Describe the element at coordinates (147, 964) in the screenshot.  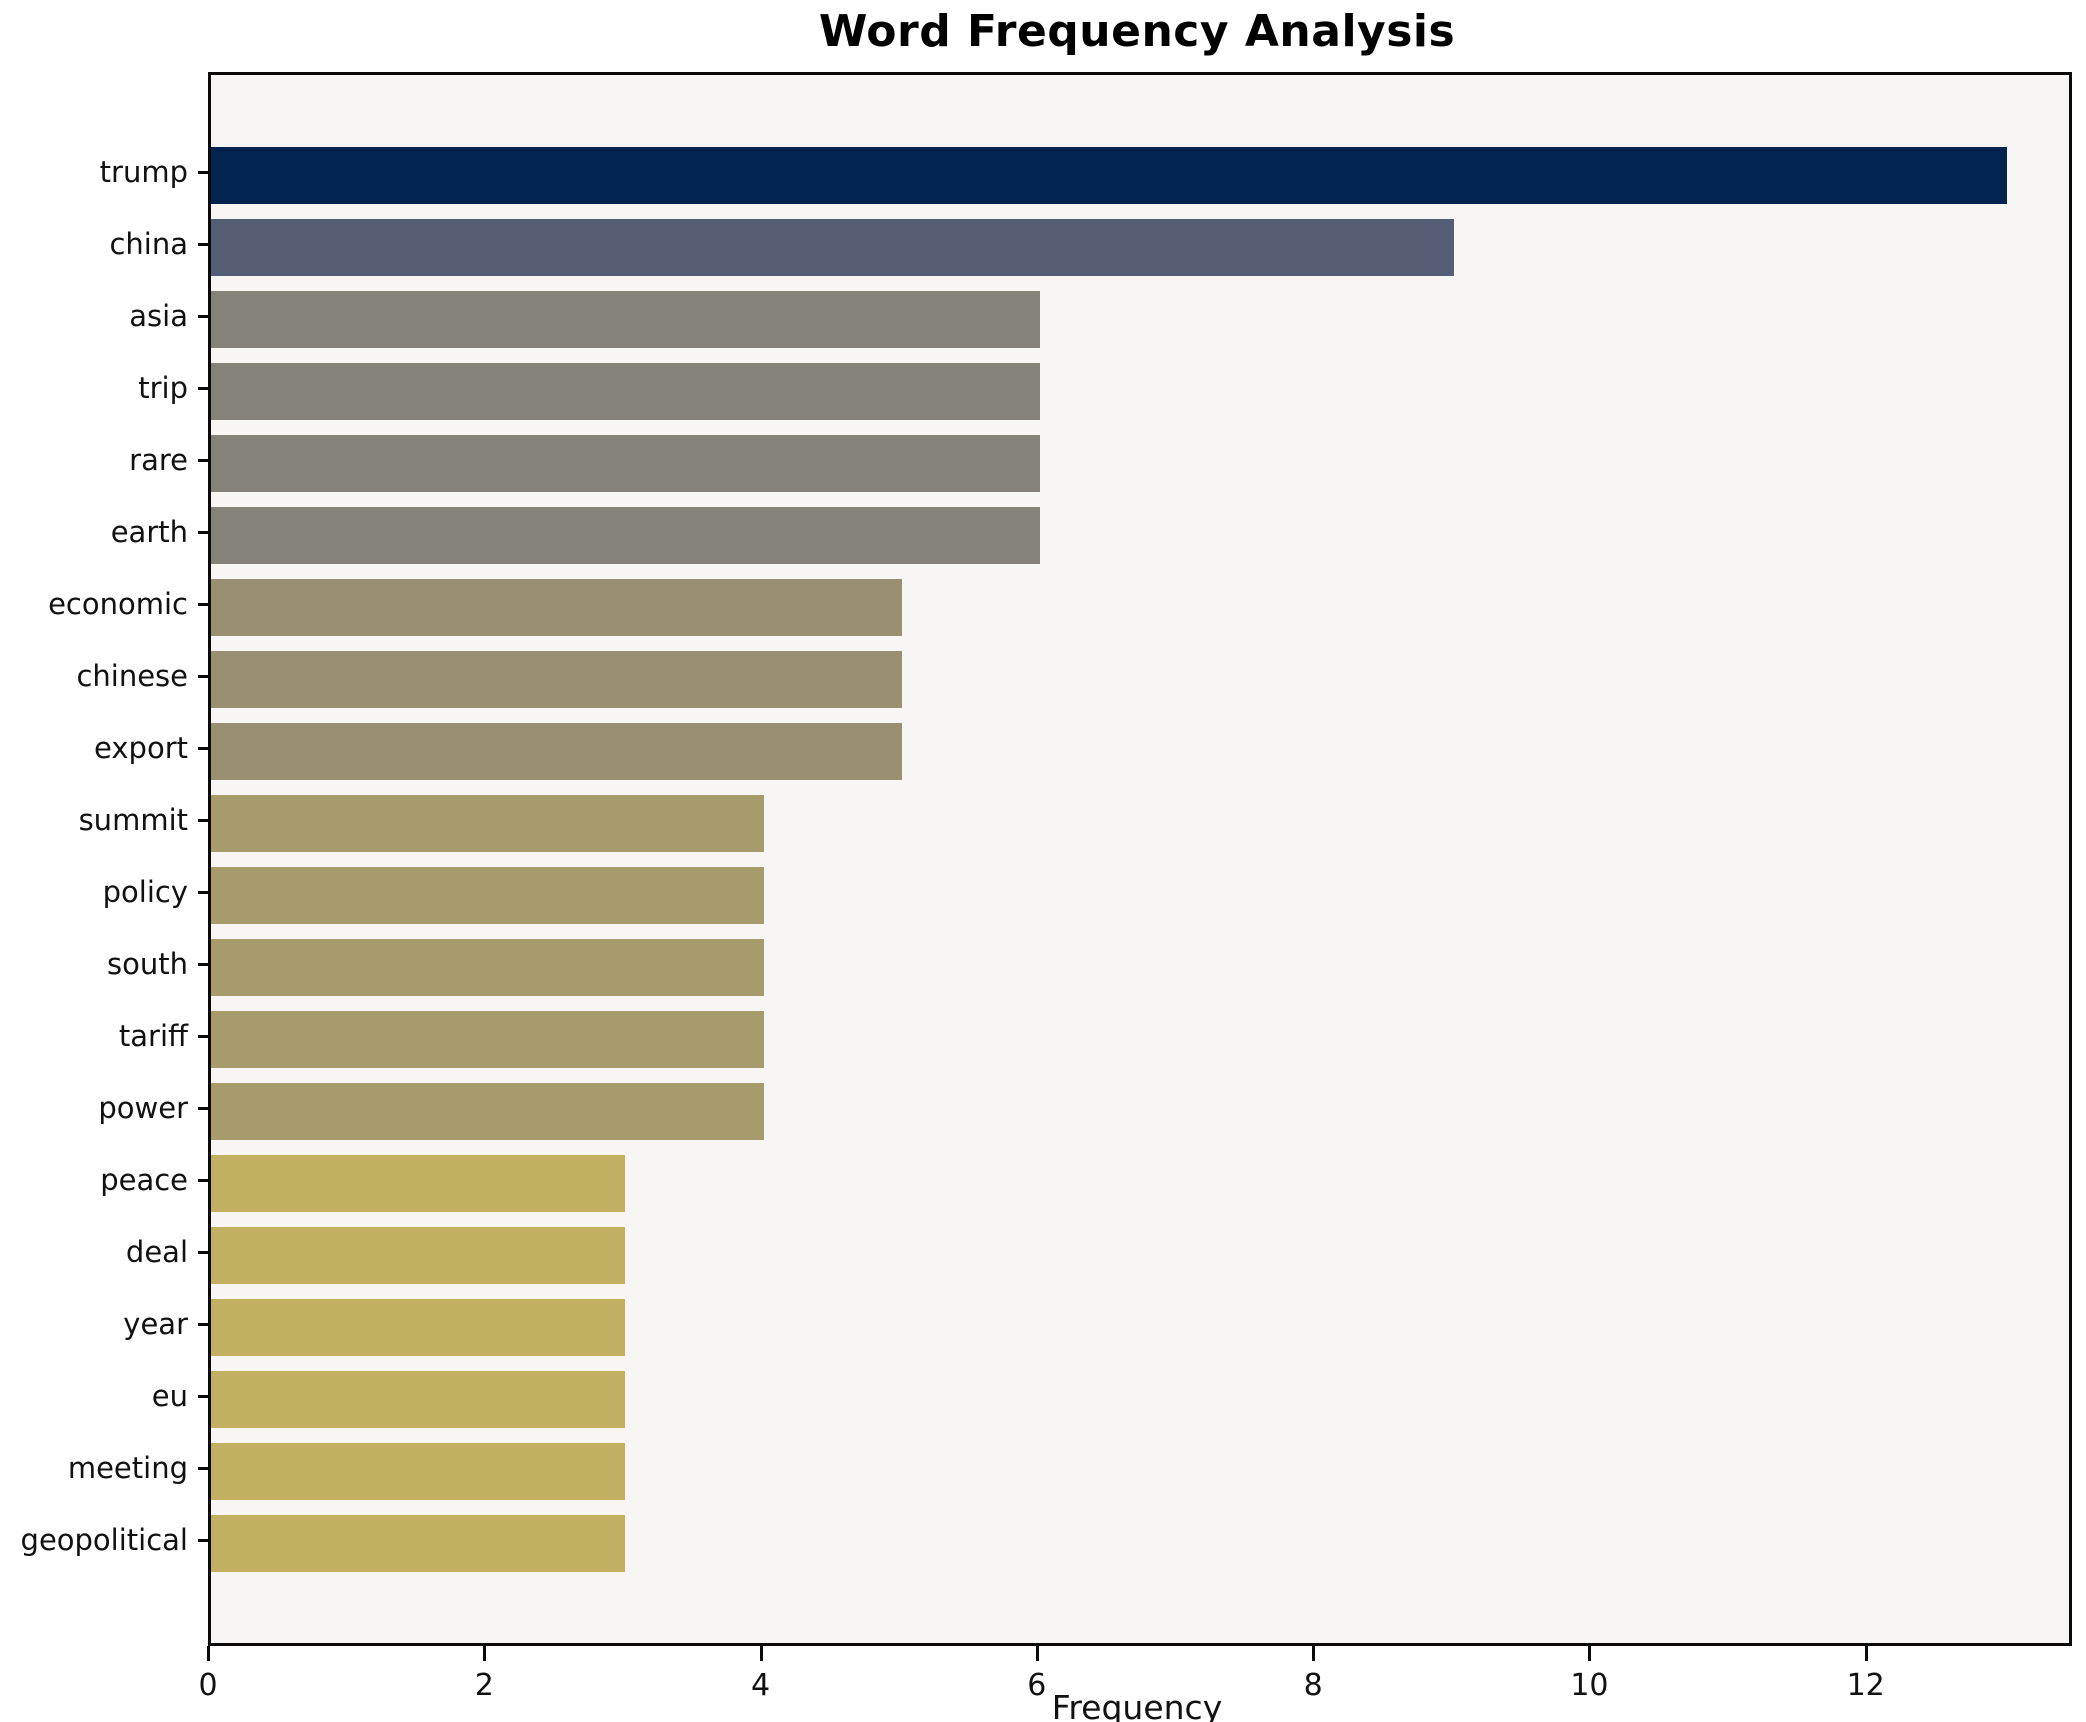
I see `y-tick-label-south: south` at that location.